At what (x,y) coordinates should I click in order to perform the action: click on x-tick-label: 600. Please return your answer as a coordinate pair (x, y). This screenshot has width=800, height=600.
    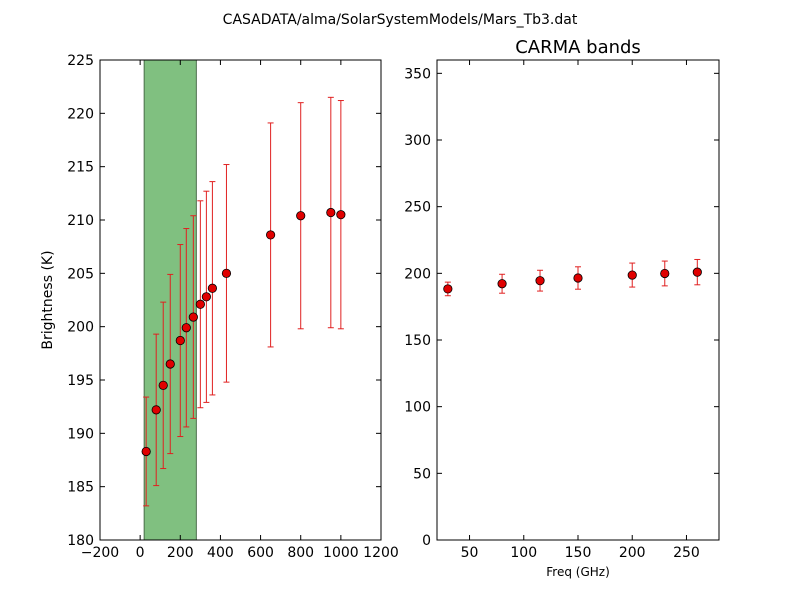
    Looking at the image, I should click on (260, 553).